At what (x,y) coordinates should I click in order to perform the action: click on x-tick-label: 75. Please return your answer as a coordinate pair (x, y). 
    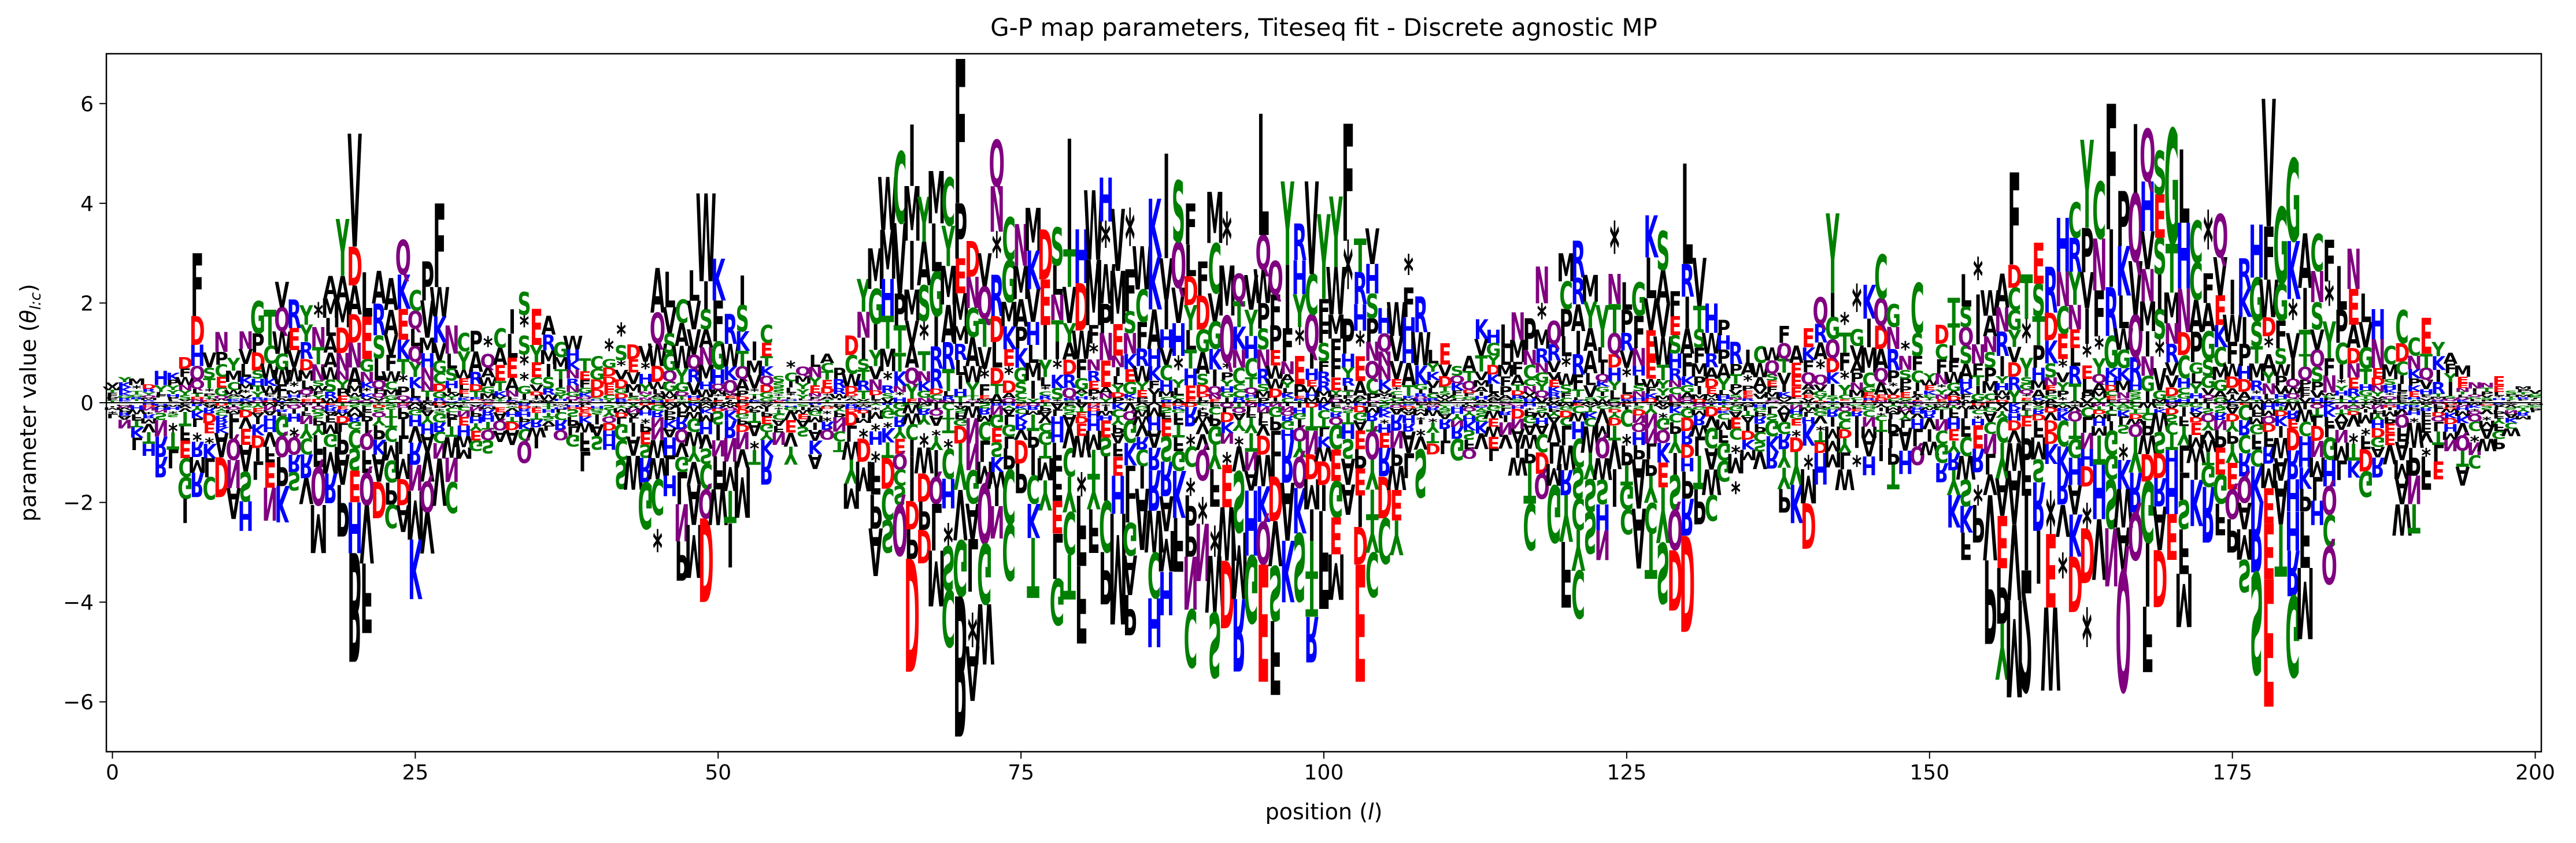
    Looking at the image, I should click on (1021, 773).